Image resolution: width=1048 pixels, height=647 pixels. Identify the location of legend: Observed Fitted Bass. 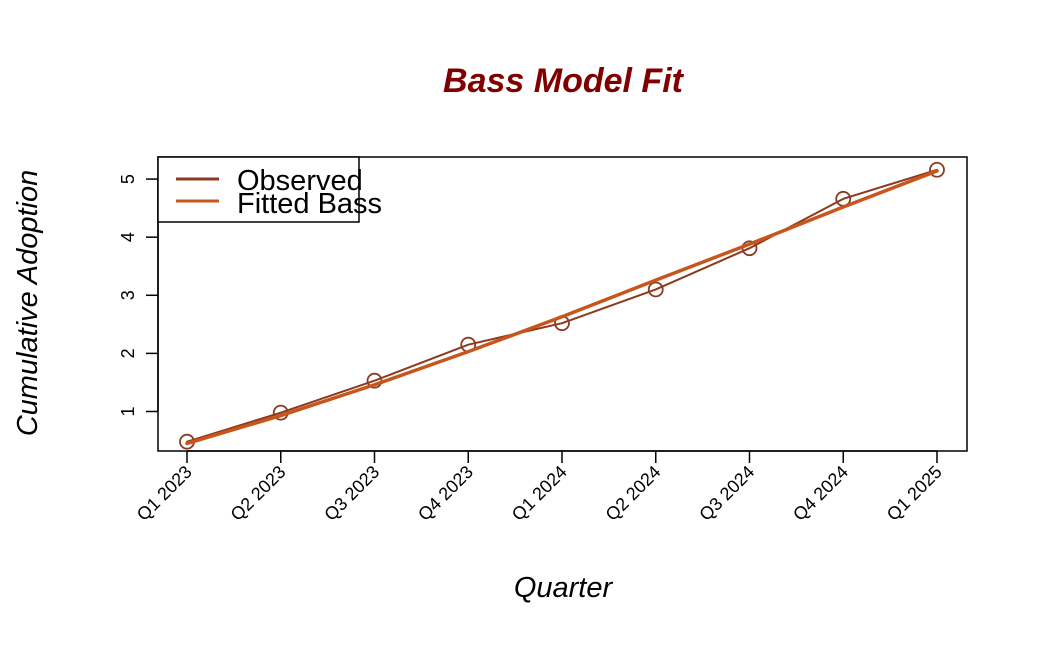
(269, 189).